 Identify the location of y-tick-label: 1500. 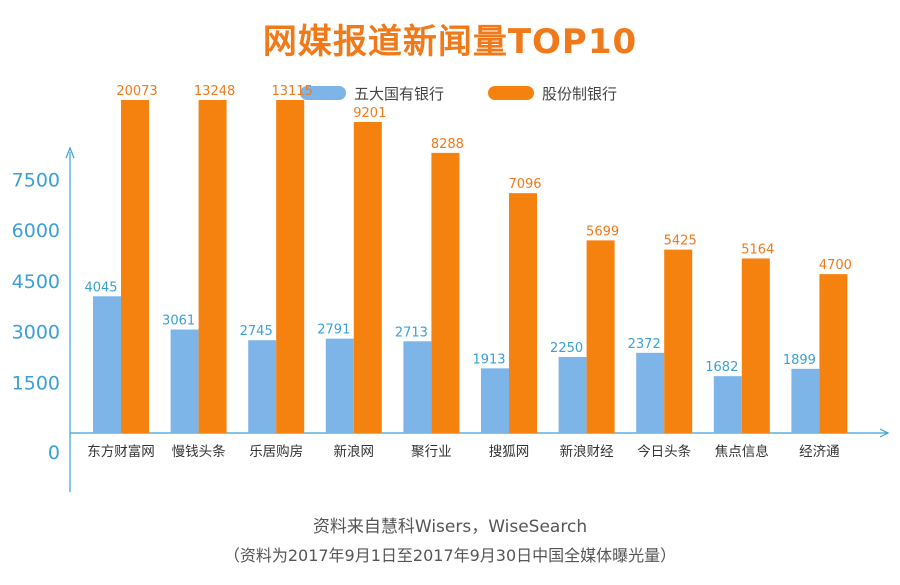
(36, 383).